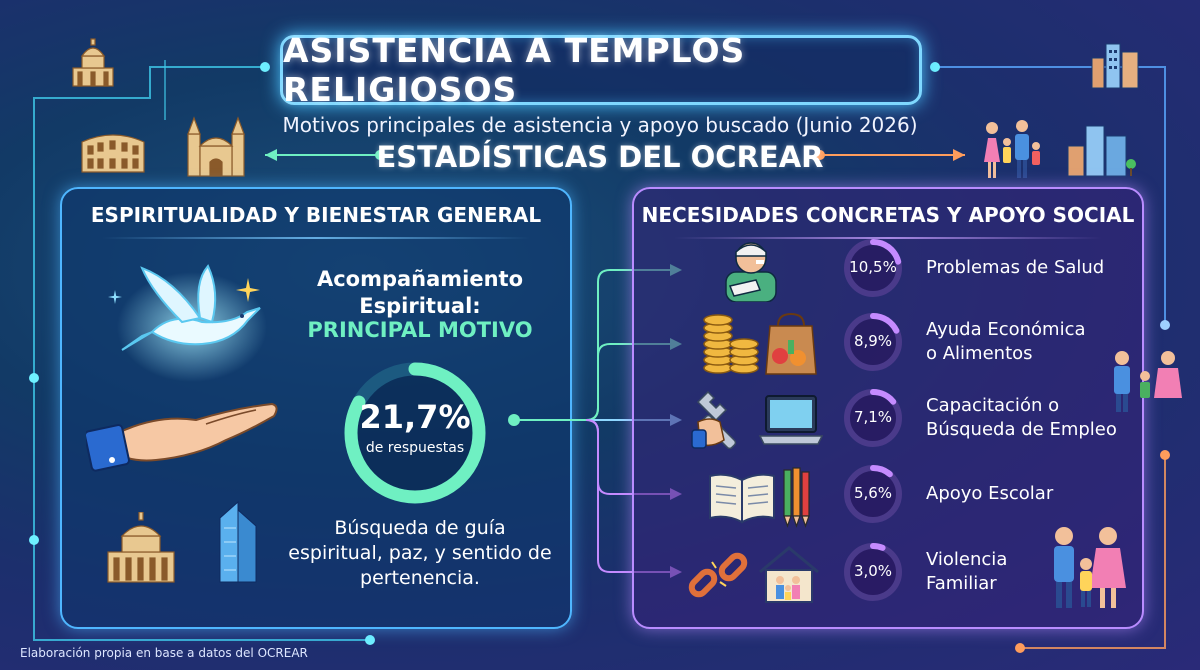 The image size is (1200, 670). I want to click on main-motive-label: Acompañamiento Espiritual:, so click(420, 292).